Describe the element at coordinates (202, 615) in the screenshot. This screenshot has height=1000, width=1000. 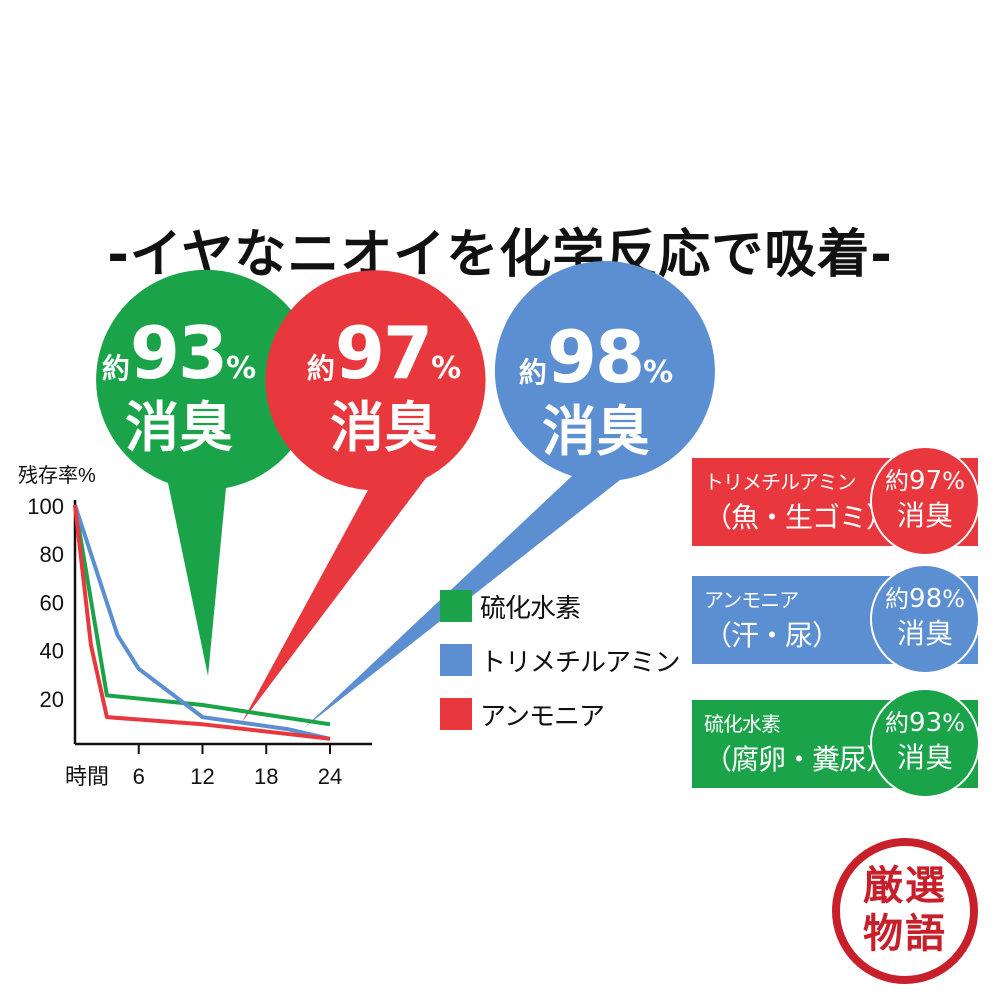
I see `series-line-hydrogen-sulfide` at that location.